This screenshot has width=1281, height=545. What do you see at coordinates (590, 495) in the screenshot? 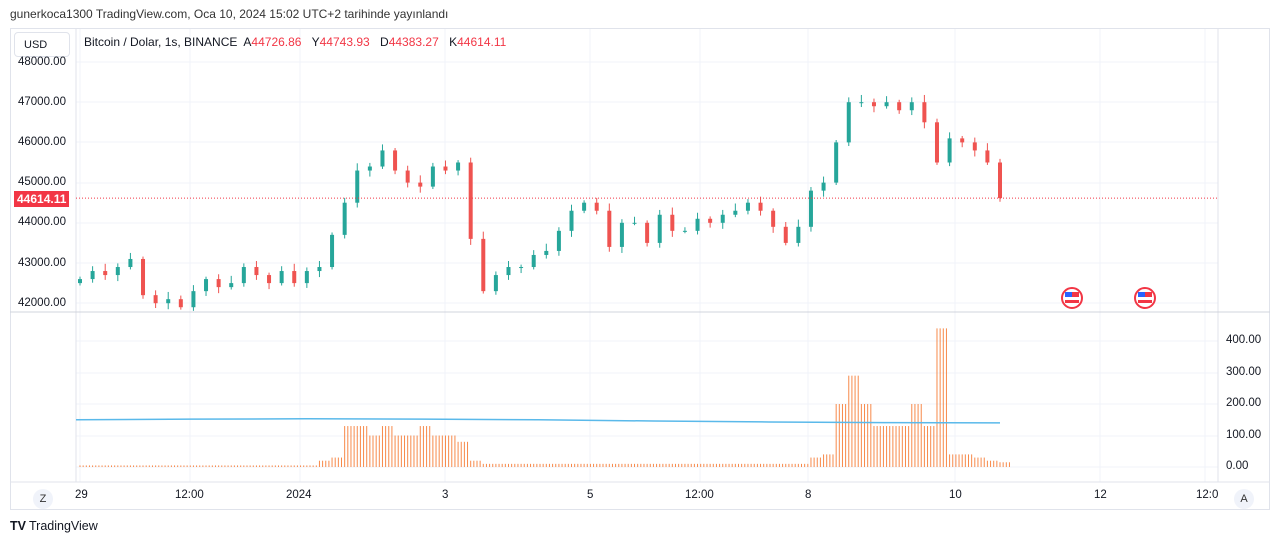
I see `time-tick: 5` at bounding box center [590, 495].